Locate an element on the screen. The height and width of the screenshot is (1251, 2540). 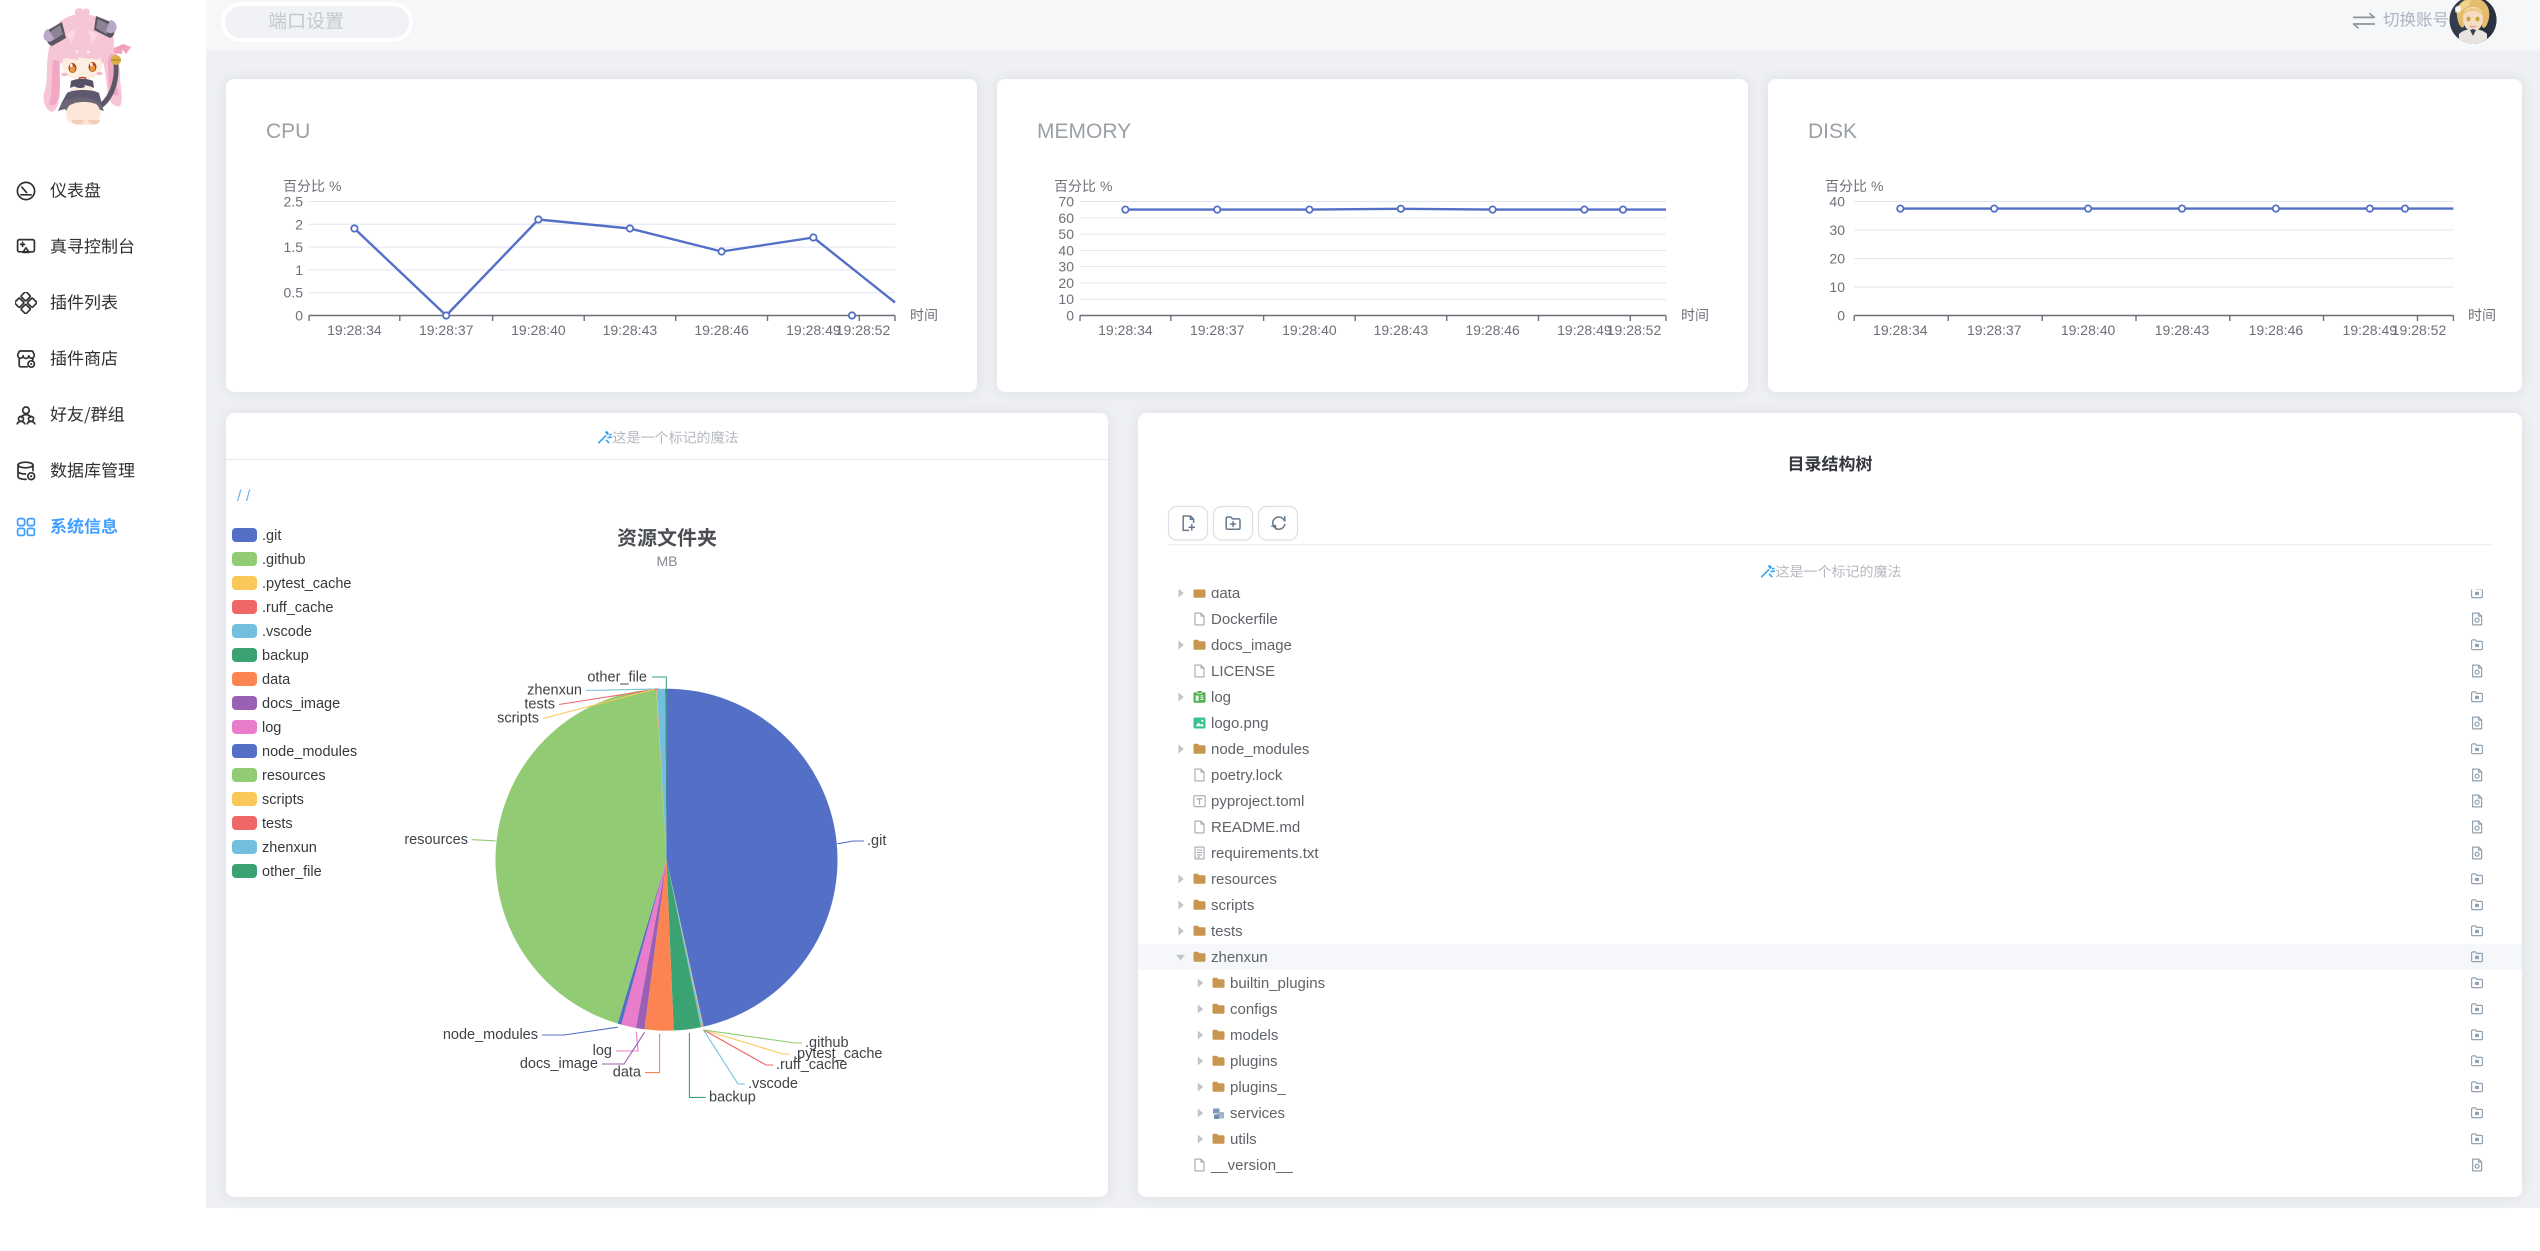
svg-text: 1 is located at coordinates (299, 270).